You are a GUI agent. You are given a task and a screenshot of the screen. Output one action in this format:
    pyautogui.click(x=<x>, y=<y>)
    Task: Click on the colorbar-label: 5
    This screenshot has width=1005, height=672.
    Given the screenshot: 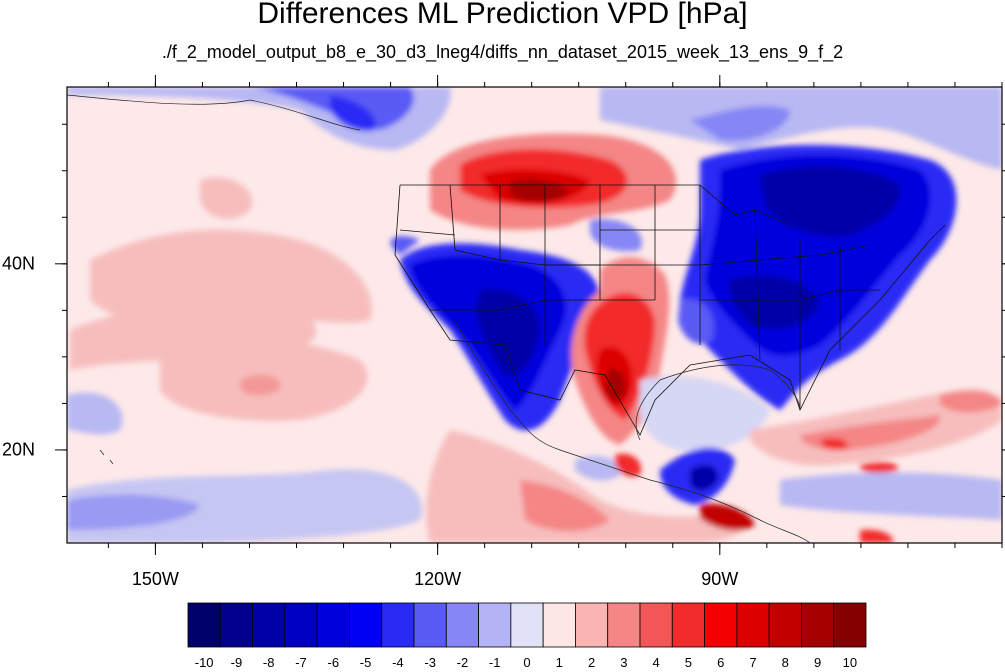 What is the action you would take?
    pyautogui.click(x=688, y=662)
    